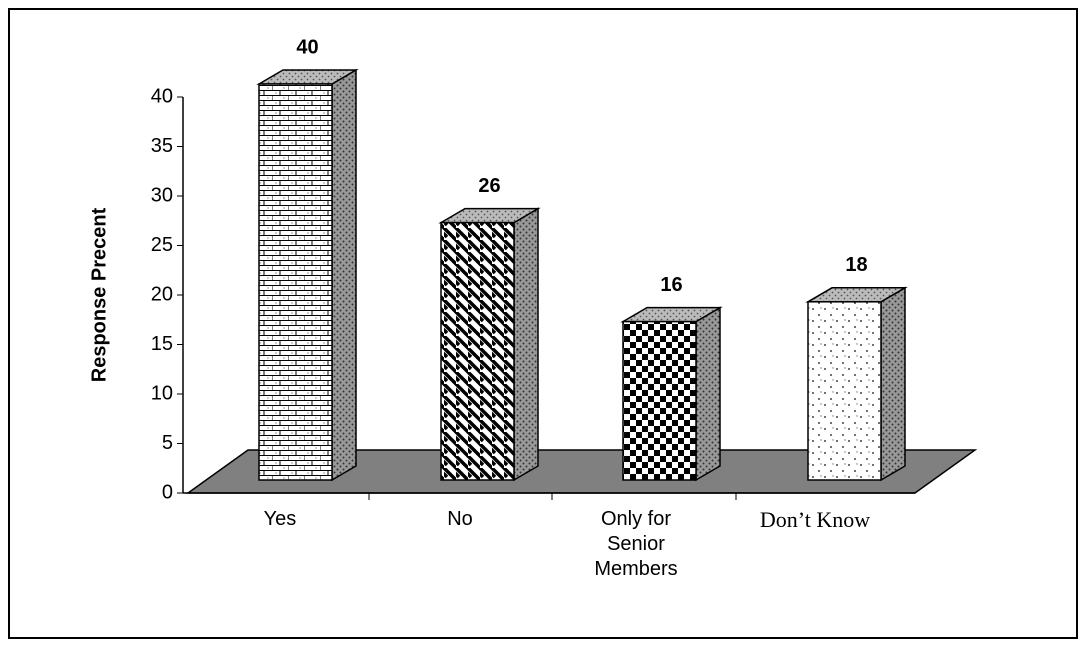  I want to click on value-label: 16, so click(671, 285).